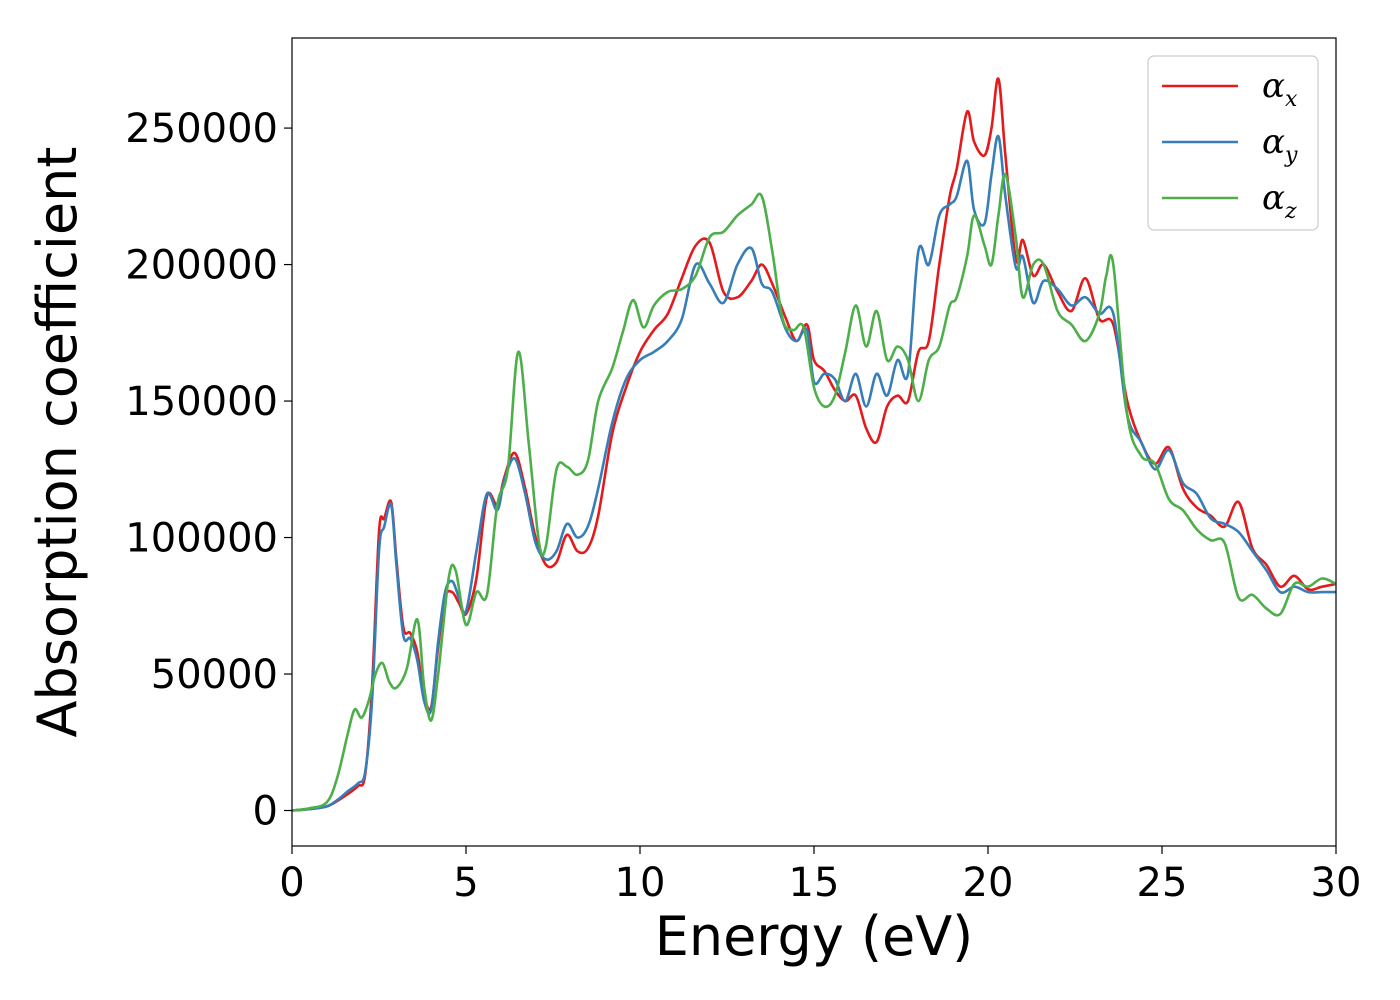  Describe the element at coordinates (201, 539) in the screenshot. I see `y-tick-label: 100000` at that location.